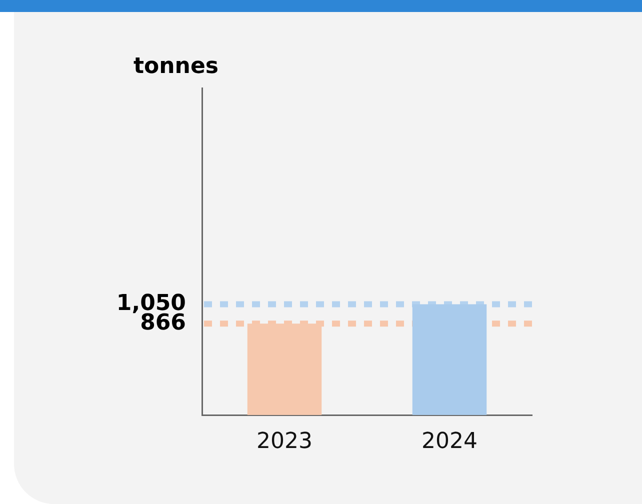 This screenshot has width=642, height=504. Describe the element at coordinates (450, 441) in the screenshot. I see `x-tick-label: 2024` at that location.